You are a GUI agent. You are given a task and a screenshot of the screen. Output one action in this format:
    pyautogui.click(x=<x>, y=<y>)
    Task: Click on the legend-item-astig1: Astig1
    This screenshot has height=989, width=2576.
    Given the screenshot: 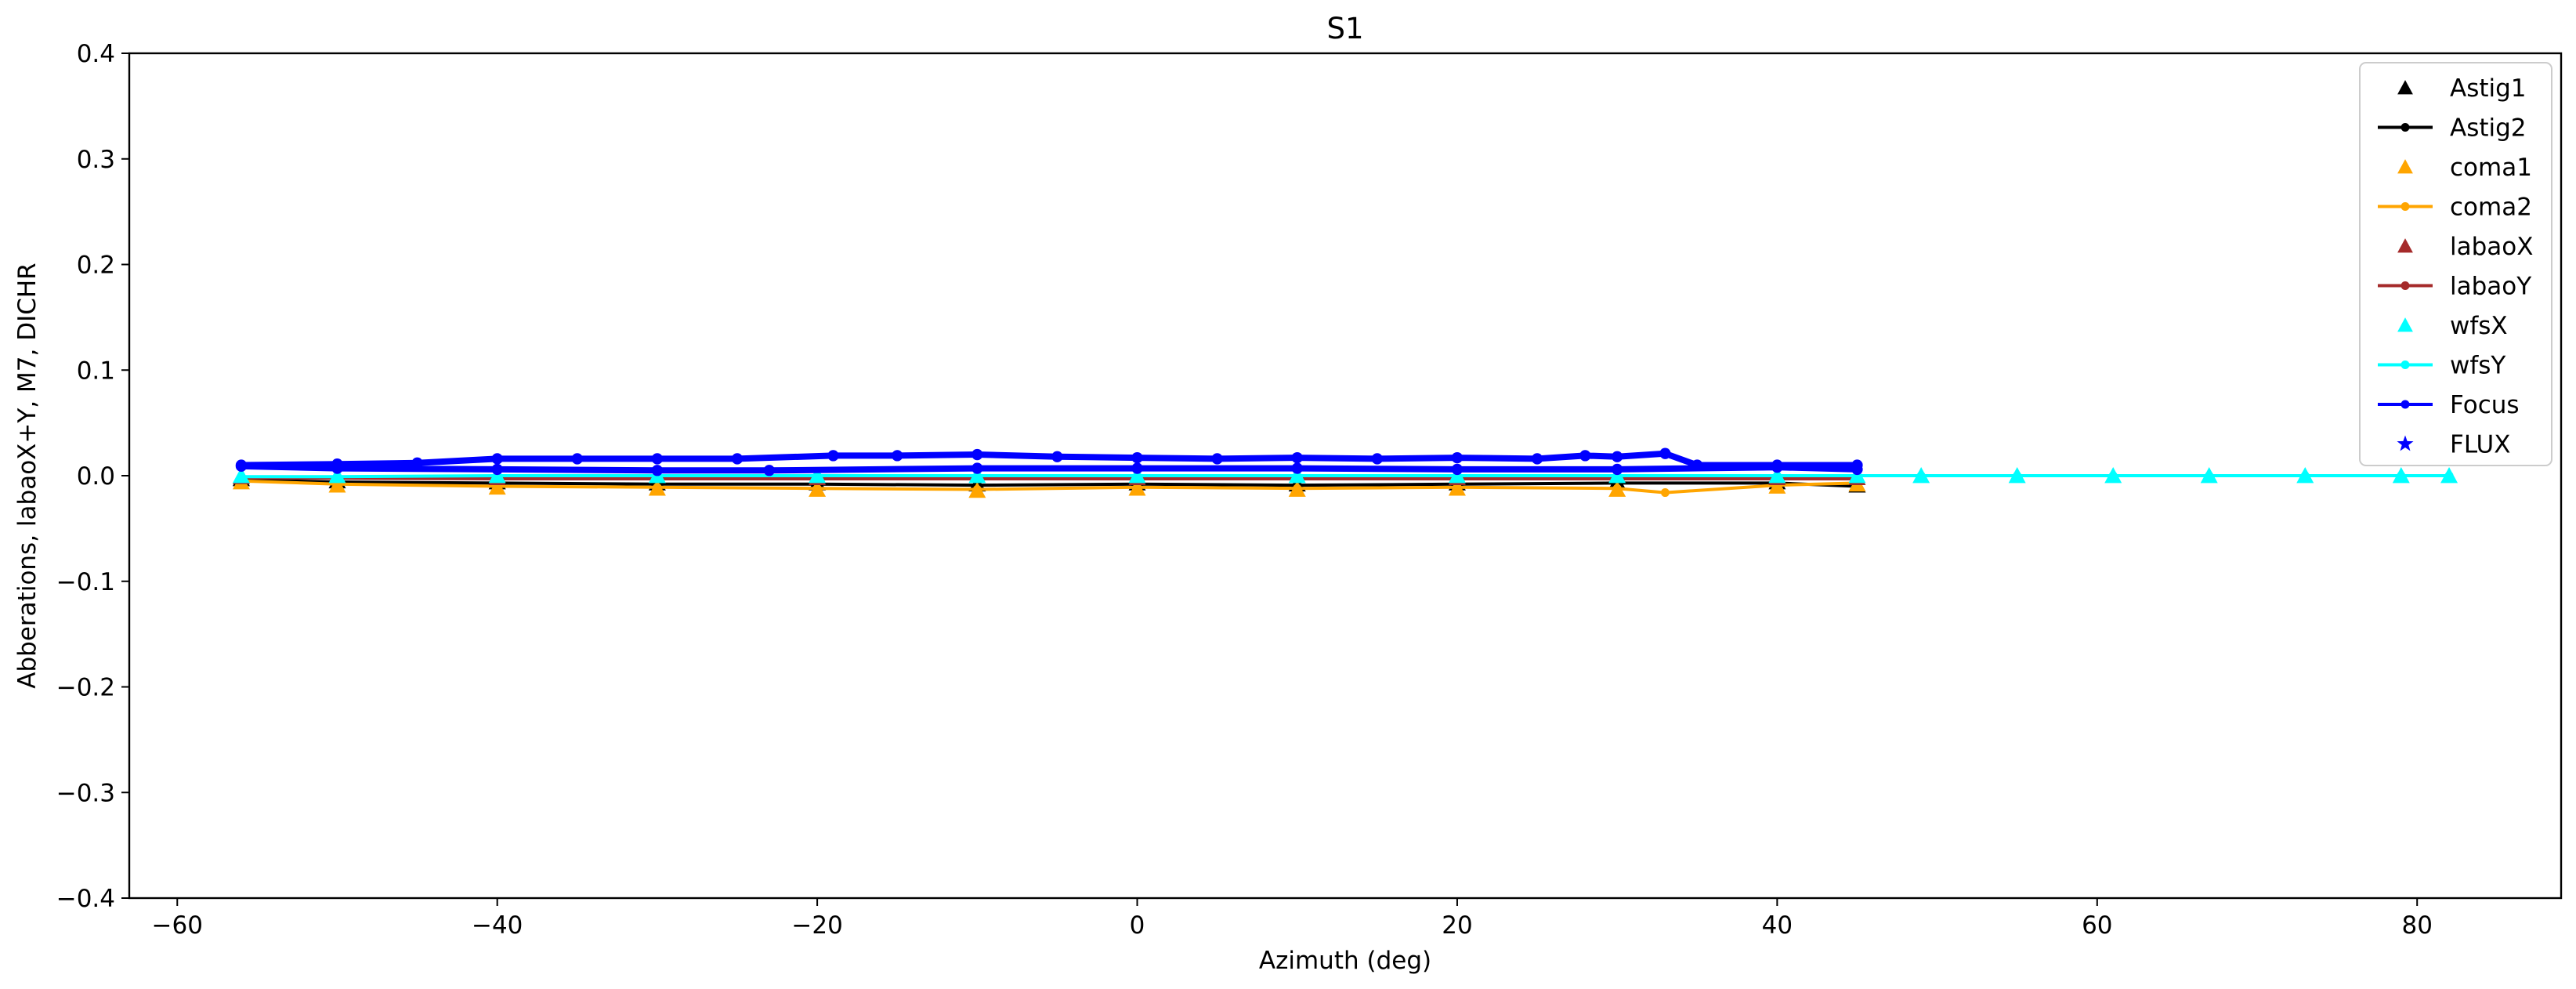 What is the action you would take?
    pyautogui.click(x=2462, y=88)
    